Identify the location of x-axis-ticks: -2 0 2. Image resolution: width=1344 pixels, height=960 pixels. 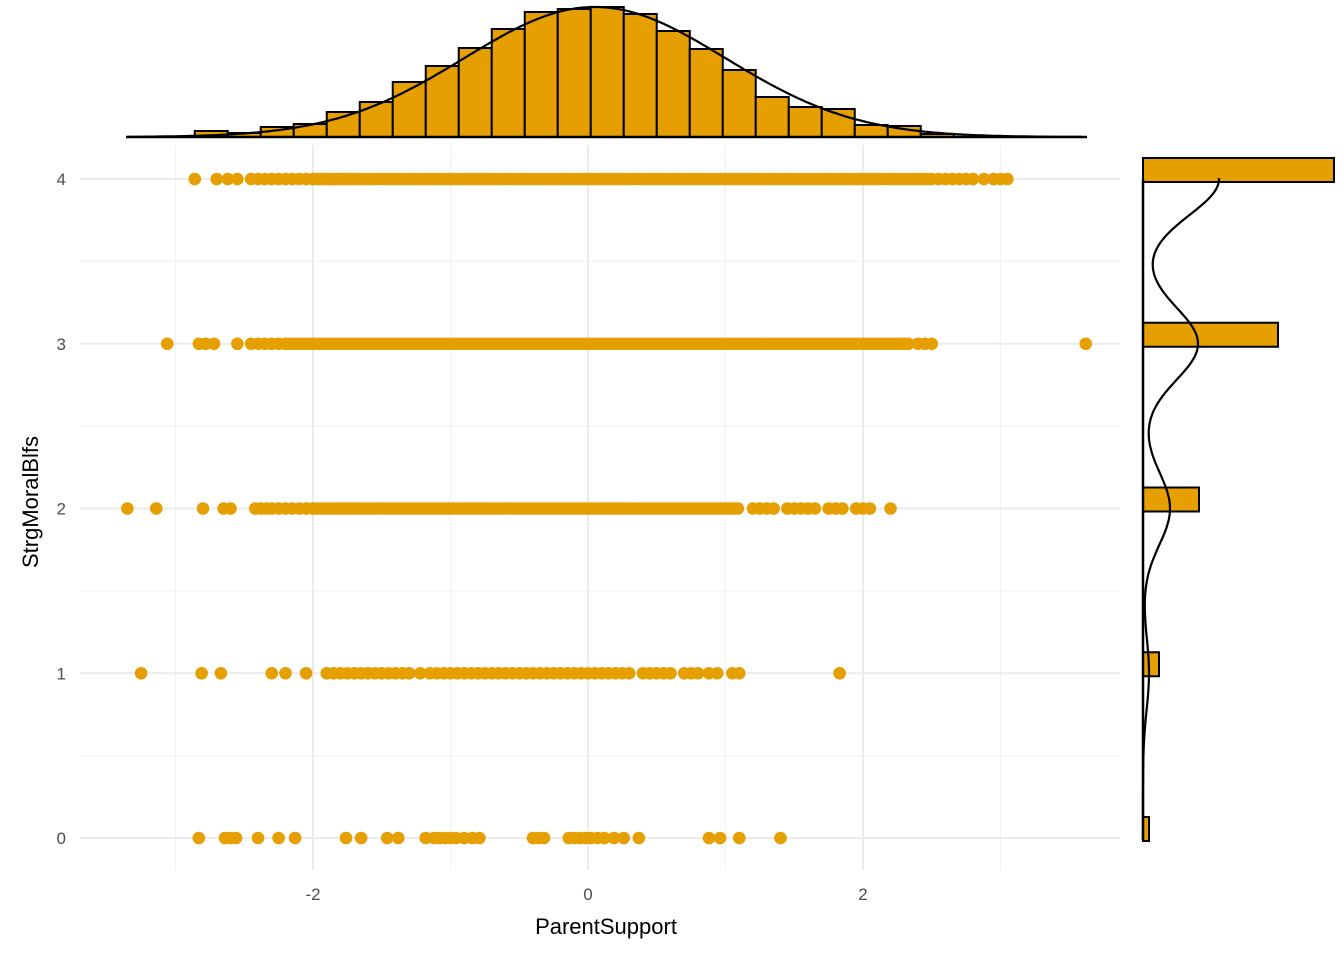
(586, 894).